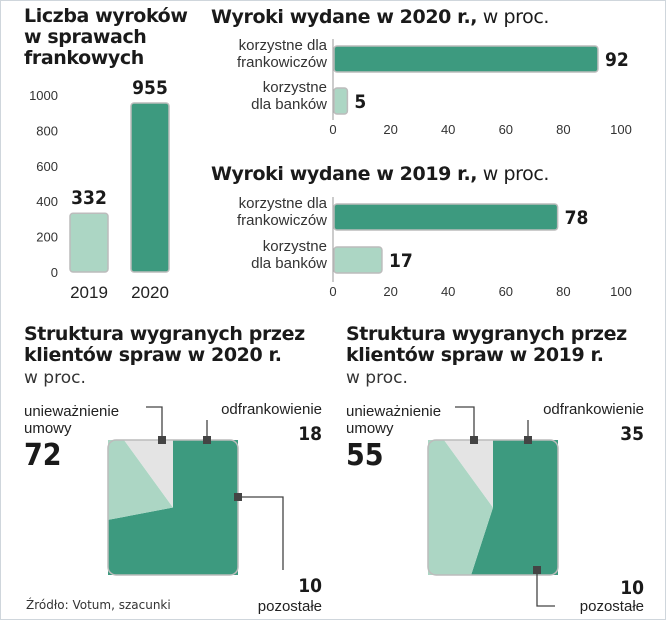 The width and height of the screenshot is (666, 620). What do you see at coordinates (513, 174) in the screenshot?
I see `chart3-title-light: w proc.` at bounding box center [513, 174].